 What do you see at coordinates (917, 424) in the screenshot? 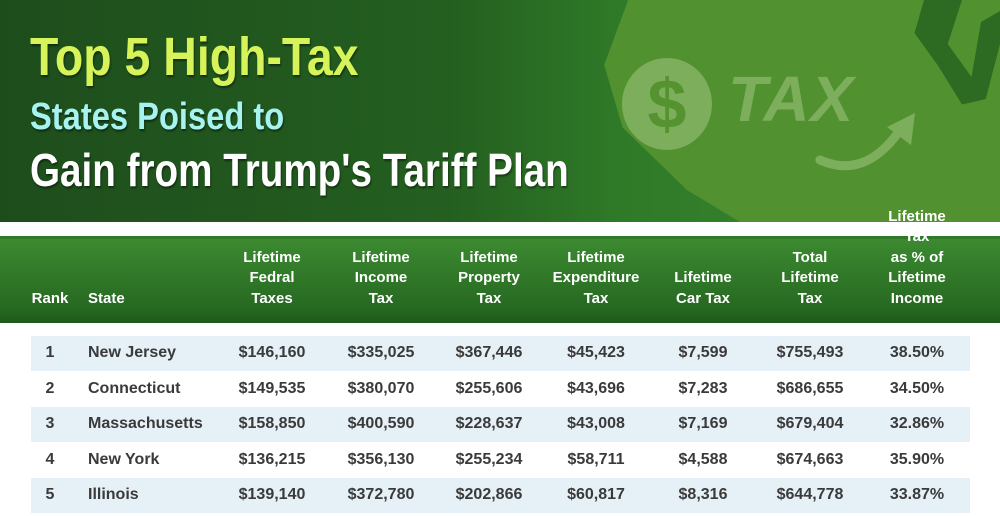
I see `cell-tax-percent: 32.86%` at bounding box center [917, 424].